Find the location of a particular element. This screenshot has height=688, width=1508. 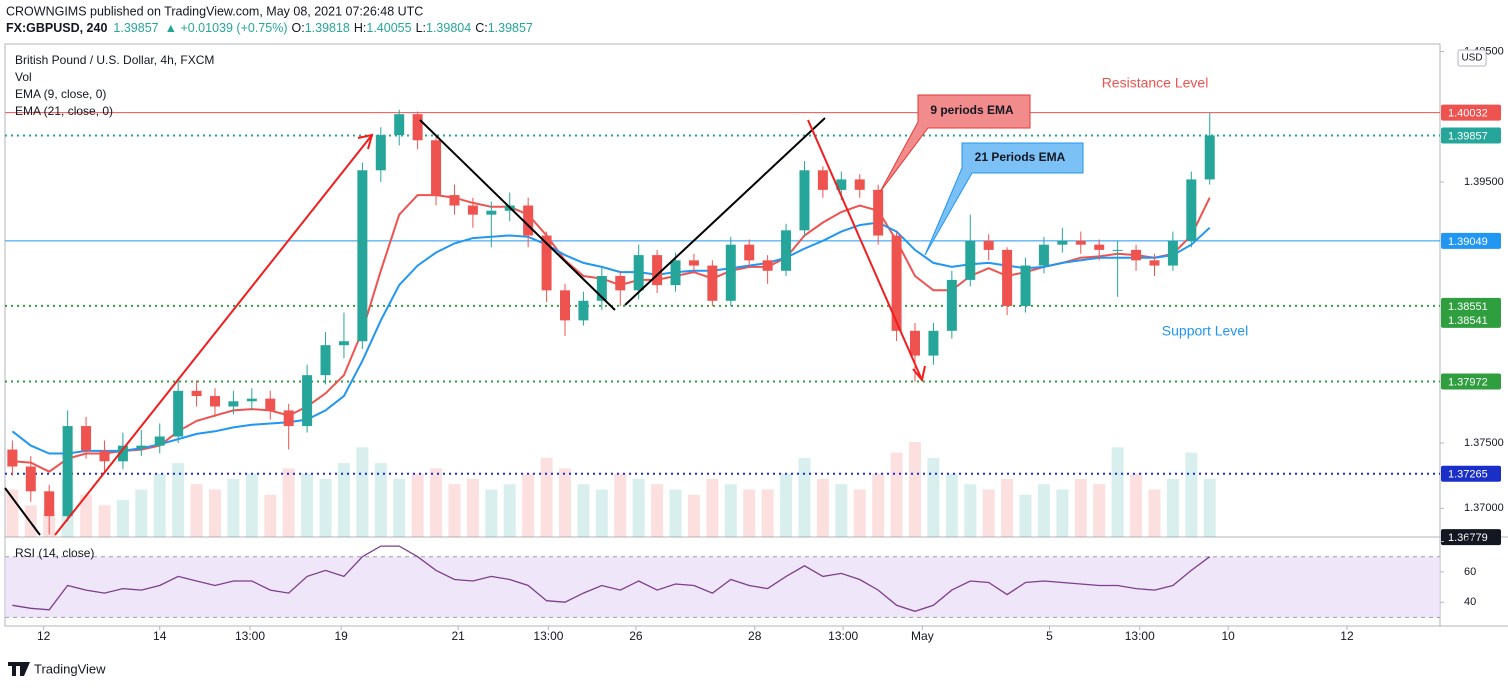

x-tick-label: 14 is located at coordinates (160, 636).